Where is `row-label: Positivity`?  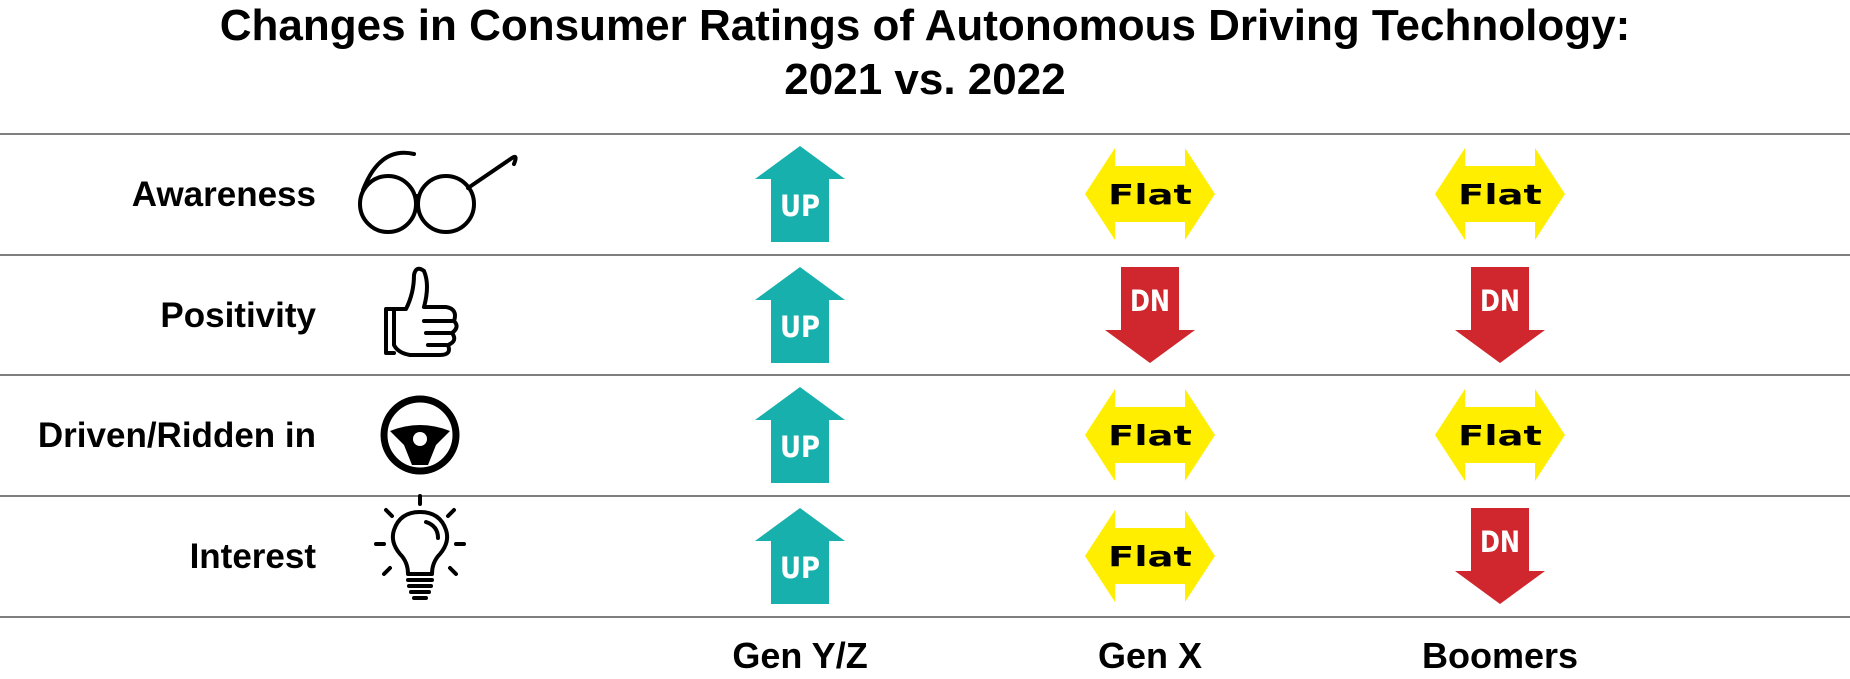 row-label: Positivity is located at coordinates (238, 315).